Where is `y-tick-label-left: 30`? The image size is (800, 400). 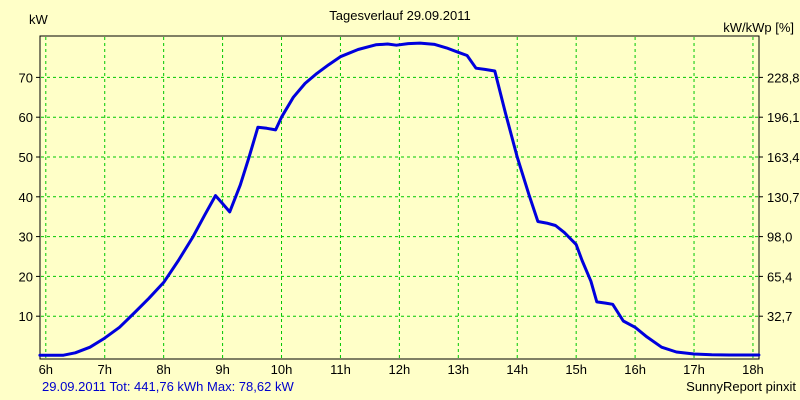
y-tick-label-left: 30 is located at coordinates (26, 237).